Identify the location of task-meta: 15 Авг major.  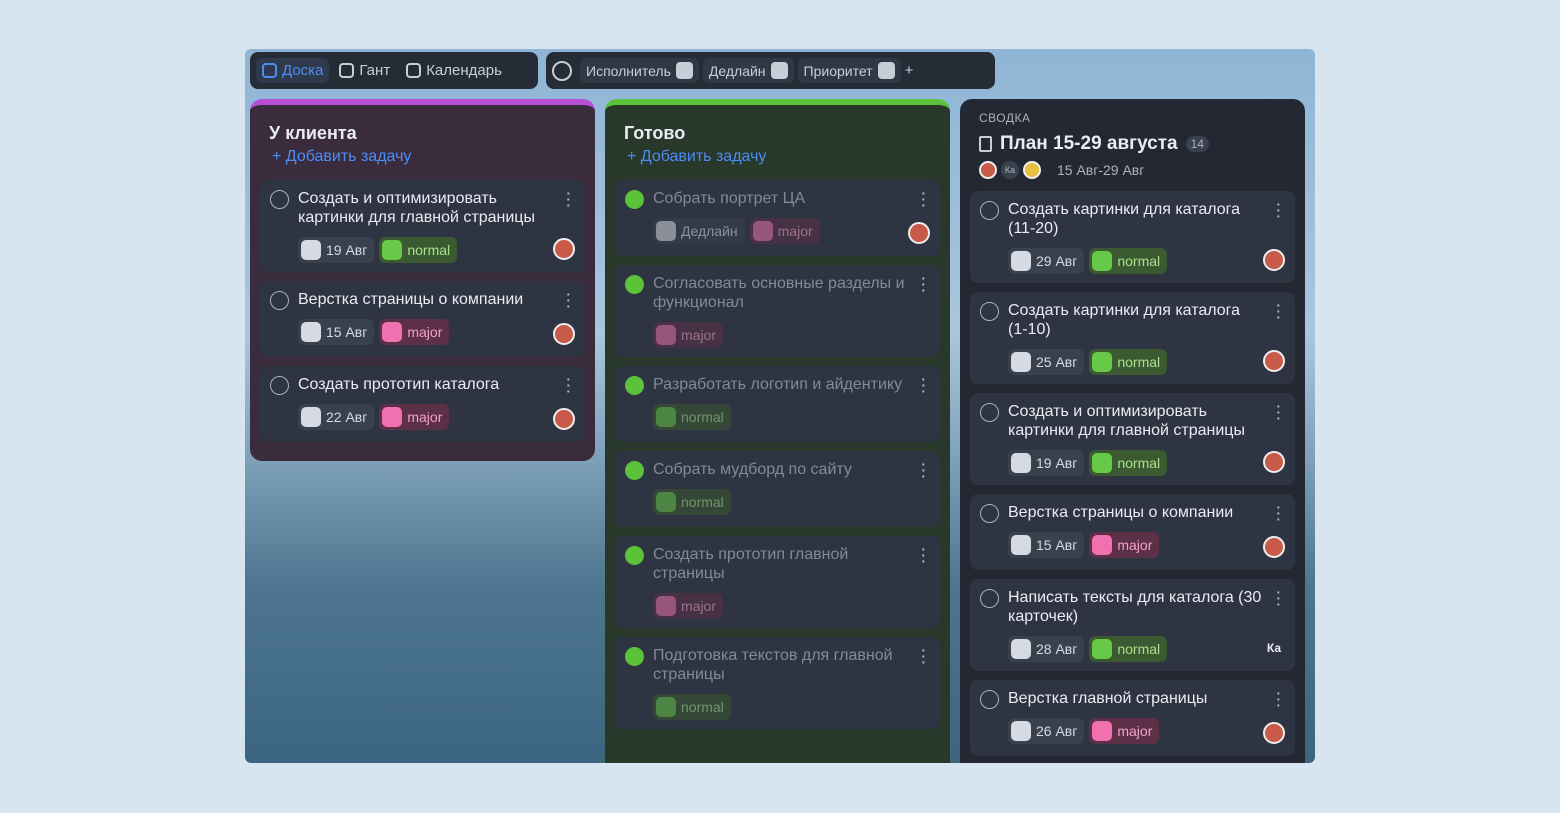
(435, 332).